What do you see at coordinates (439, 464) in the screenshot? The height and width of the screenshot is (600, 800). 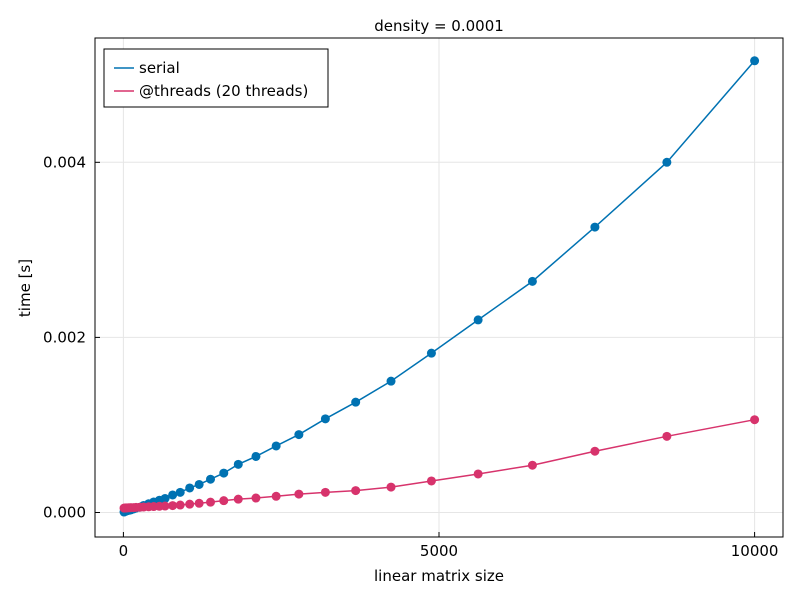 I see `series-threads` at bounding box center [439, 464].